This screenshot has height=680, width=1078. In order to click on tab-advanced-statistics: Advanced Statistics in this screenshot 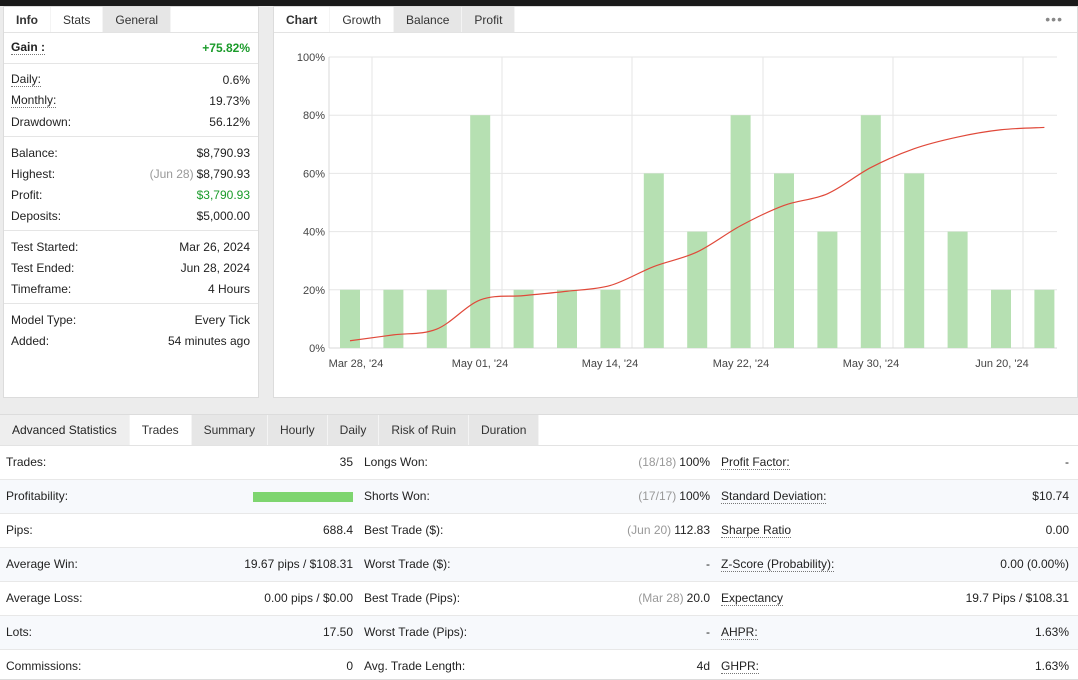, I will do `click(65, 430)`.